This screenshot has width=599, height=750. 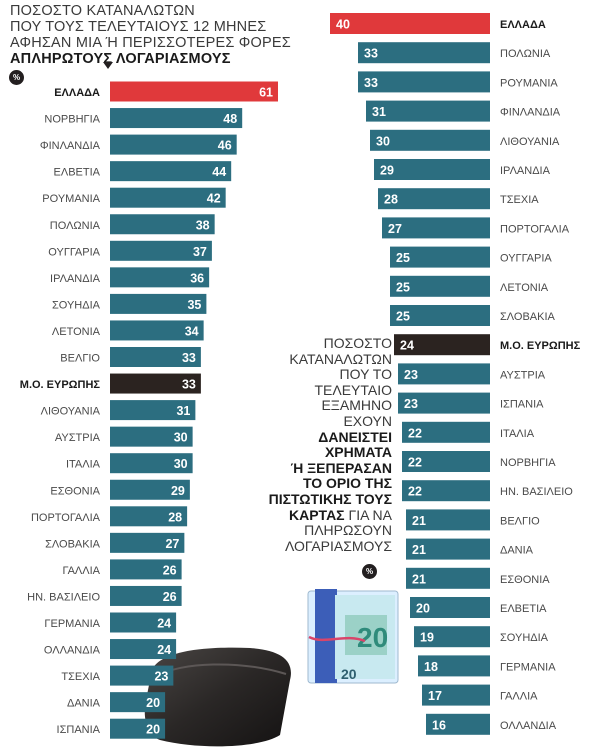 What do you see at coordinates (75, 279) in the screenshot?
I see `left-category-label-7: ΙΡΛΑΝΔΙΑ` at bounding box center [75, 279].